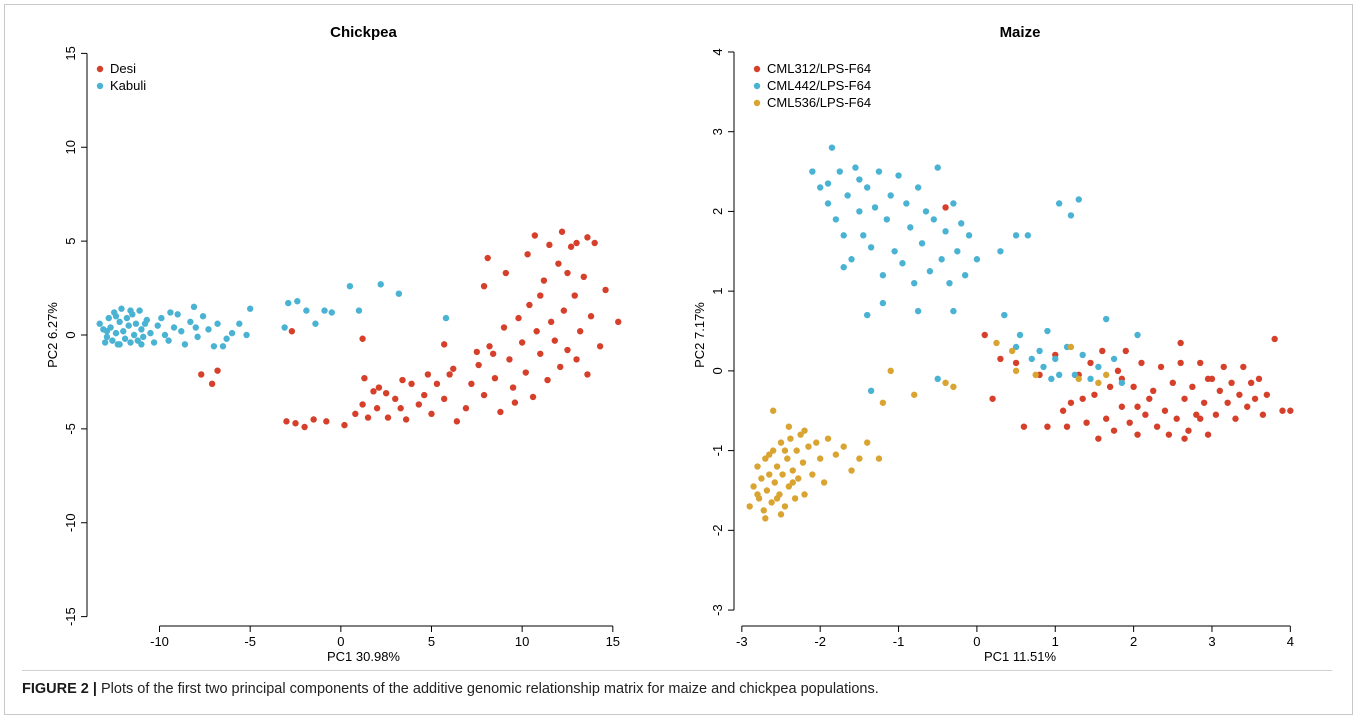  Describe the element at coordinates (100, 86) in the screenshot. I see `legend-marker` at that location.